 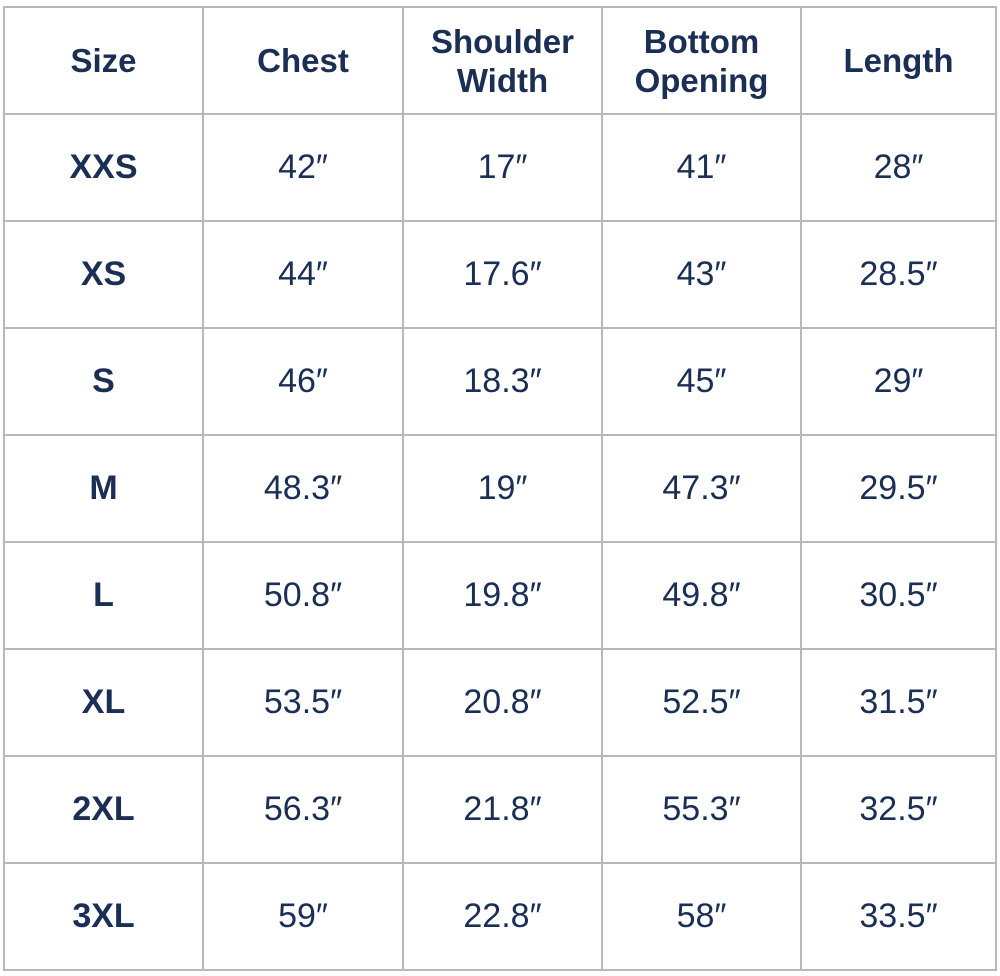 What do you see at coordinates (701, 167) in the screenshot?
I see `measurement-cell: 41″` at bounding box center [701, 167].